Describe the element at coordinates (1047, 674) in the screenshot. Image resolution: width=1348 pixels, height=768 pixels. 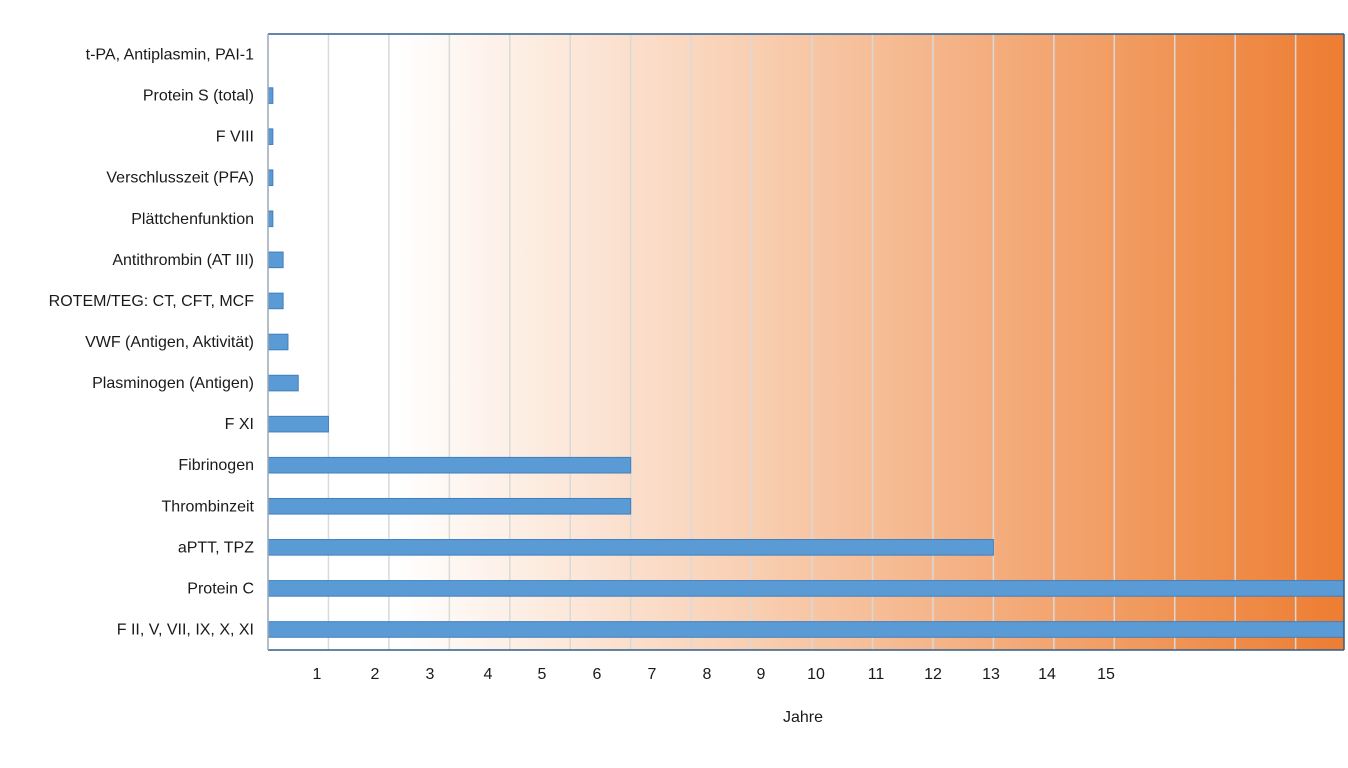
I see `x-tick-label: 14` at that location.